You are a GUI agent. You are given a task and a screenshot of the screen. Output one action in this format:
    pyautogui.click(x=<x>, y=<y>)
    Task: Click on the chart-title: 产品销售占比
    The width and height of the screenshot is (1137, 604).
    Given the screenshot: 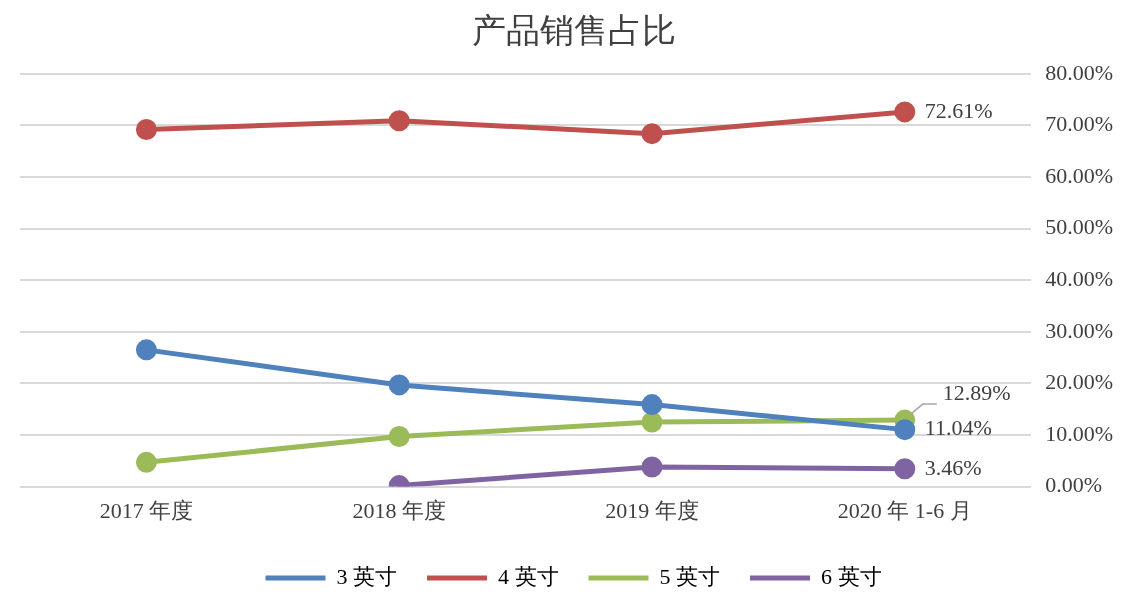 What is the action you would take?
    pyautogui.click(x=573, y=31)
    